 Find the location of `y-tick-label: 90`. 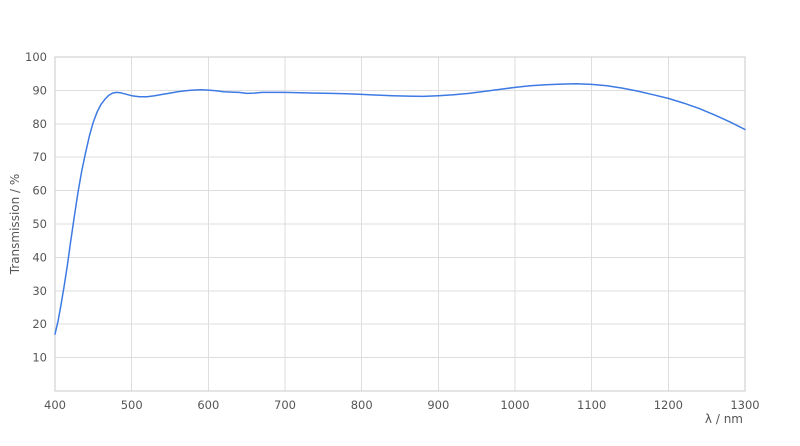

y-tick-label: 90 is located at coordinates (39, 90).